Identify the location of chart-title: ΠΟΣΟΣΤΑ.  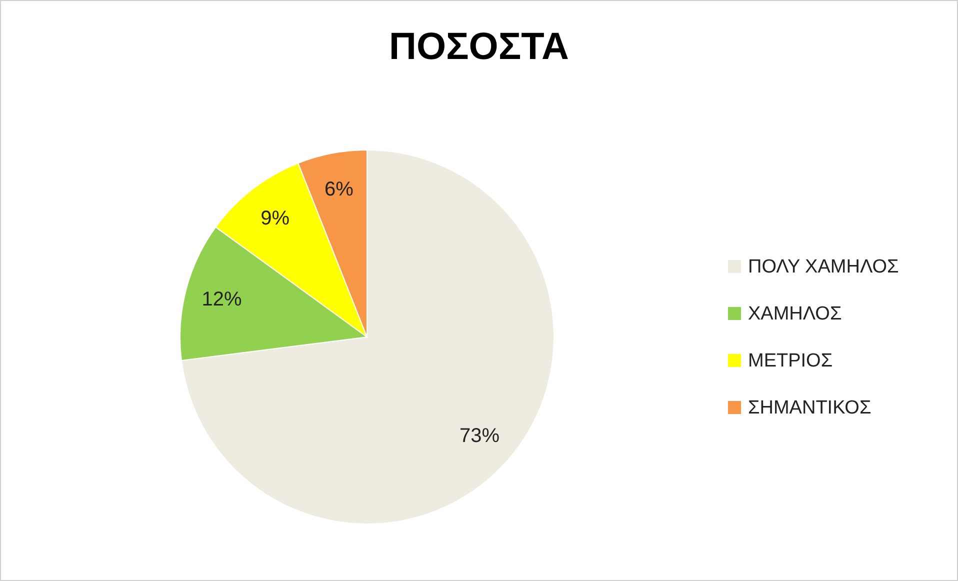
(479, 47).